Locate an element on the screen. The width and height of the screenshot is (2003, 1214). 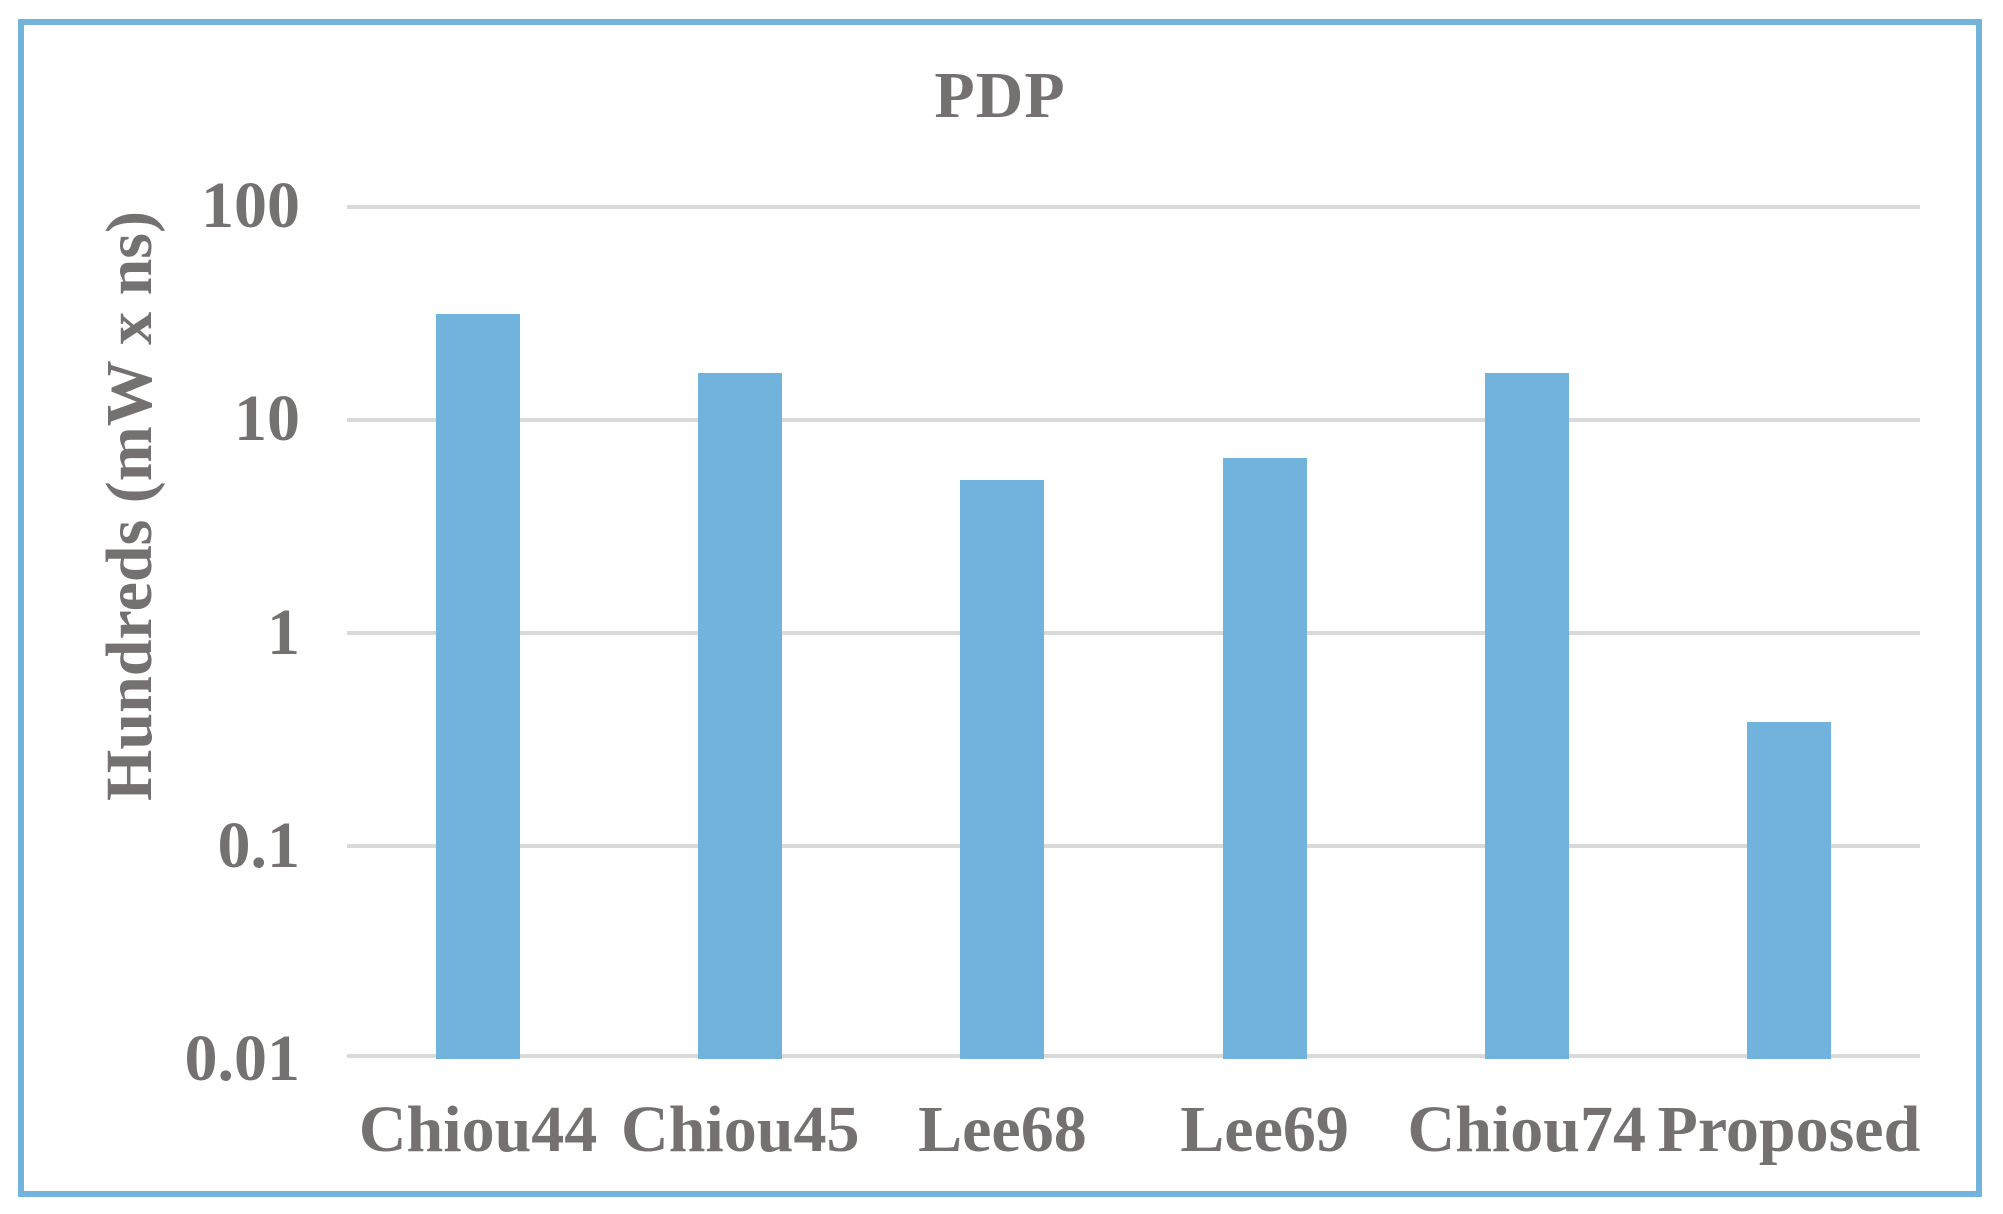
x-category-label-lee69: Lee69 is located at coordinates (1264, 1129).